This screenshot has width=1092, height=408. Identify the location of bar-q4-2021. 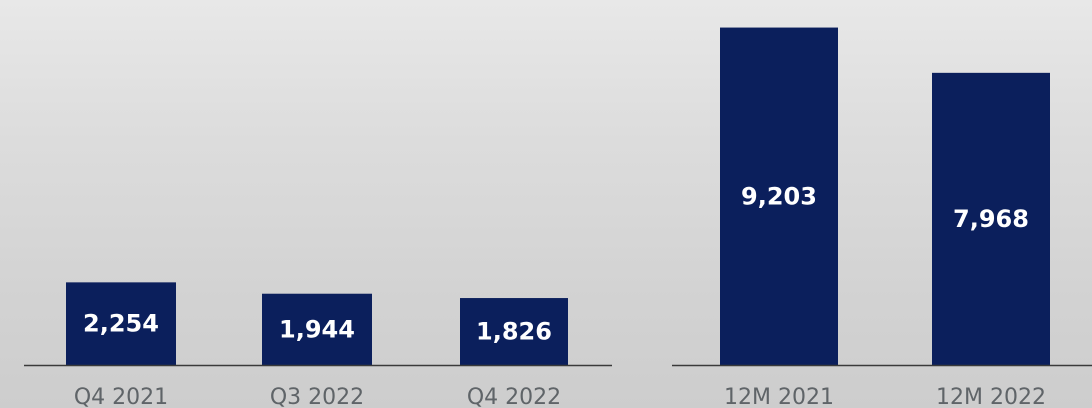
(121, 323).